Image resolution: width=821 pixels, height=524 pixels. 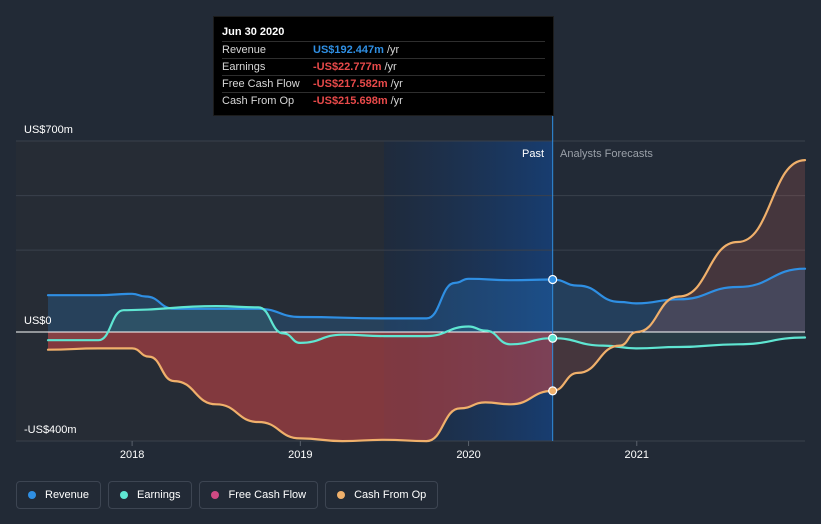 What do you see at coordinates (383, 32) in the screenshot?
I see `tooltip-date: Jun 30 2020` at bounding box center [383, 32].